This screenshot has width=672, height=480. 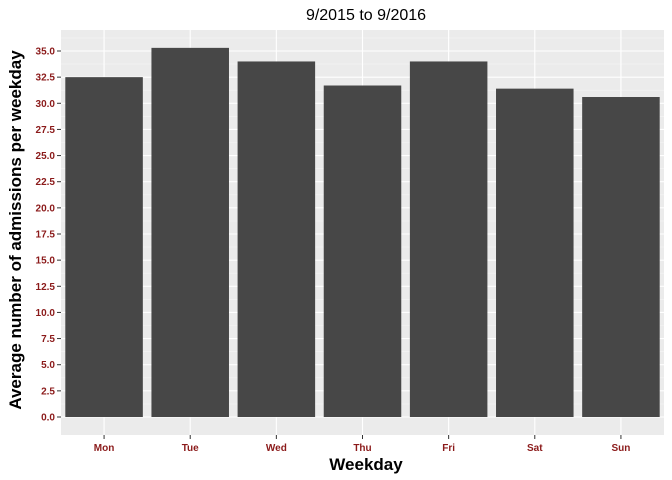 I want to click on y-tick-label: 7.5, so click(x=48, y=339).